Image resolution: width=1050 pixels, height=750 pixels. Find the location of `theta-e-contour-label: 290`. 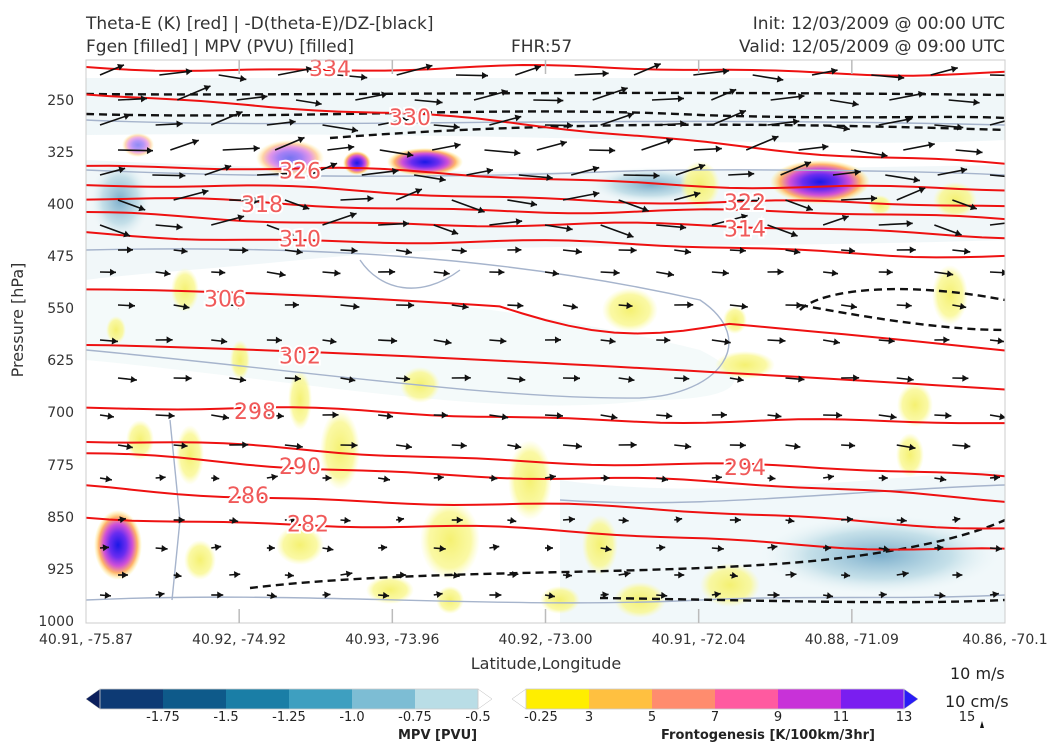

theta-e-contour-label: 290 is located at coordinates (300, 467).